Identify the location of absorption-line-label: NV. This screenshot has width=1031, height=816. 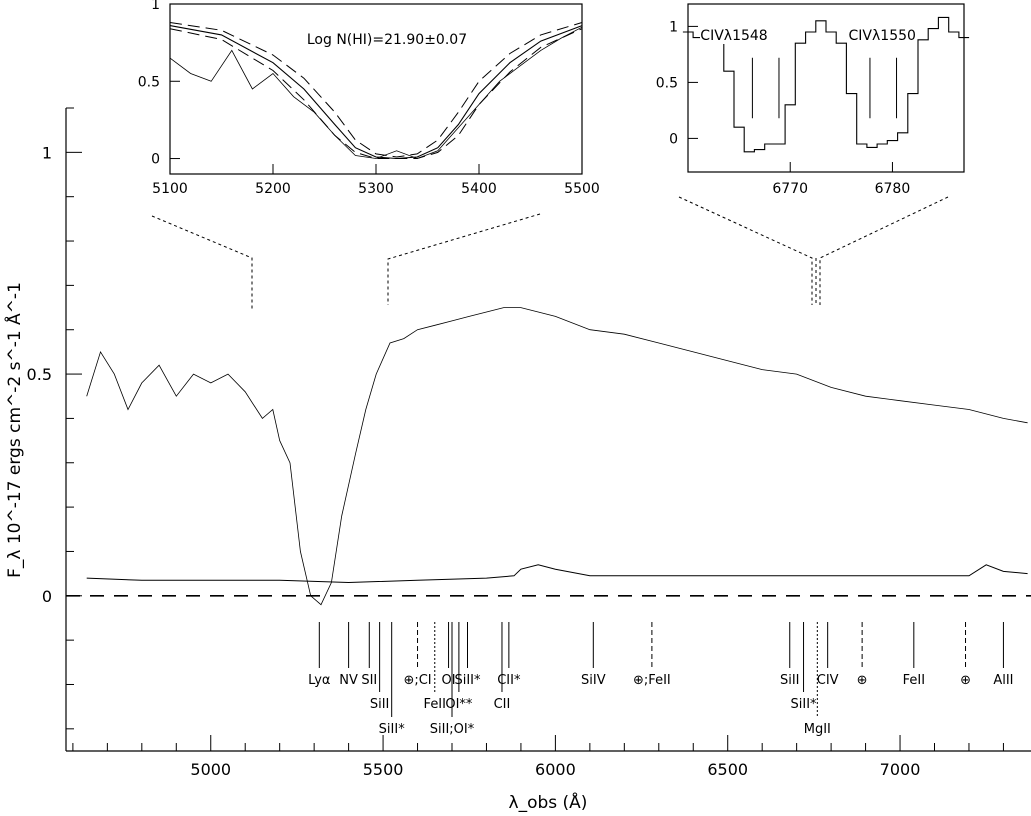
(348, 680).